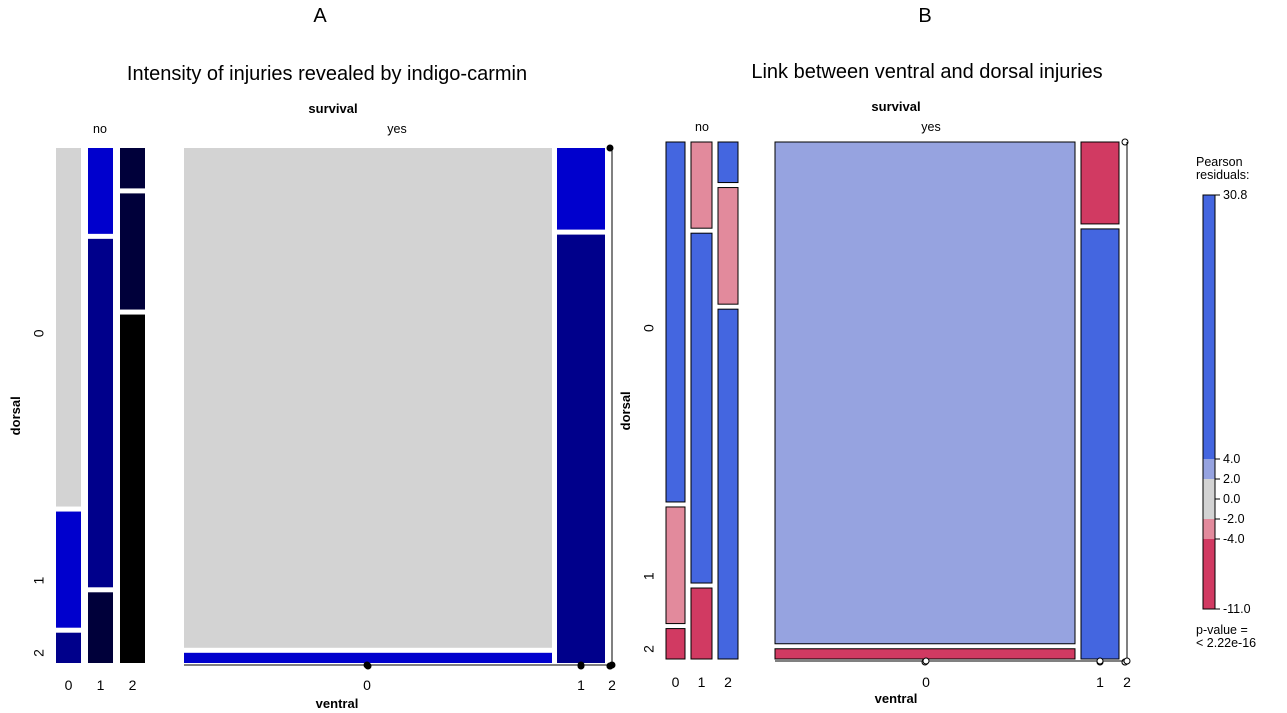 The width and height of the screenshot is (1287, 713). Describe the element at coordinates (1231, 479) in the screenshot. I see `legend-tick-label-2: 2.0` at that location.